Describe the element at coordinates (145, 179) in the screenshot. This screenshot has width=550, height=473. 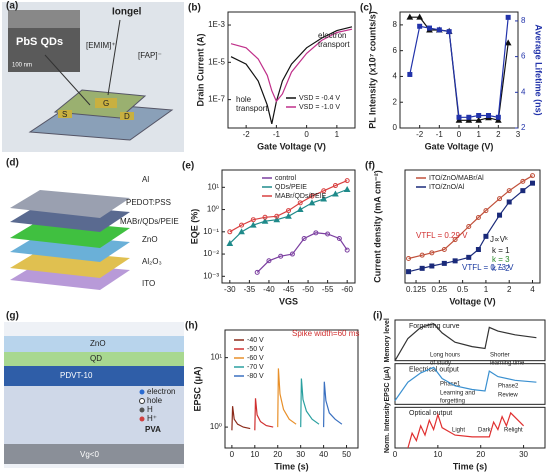
I see `layer-label: Al` at that location.